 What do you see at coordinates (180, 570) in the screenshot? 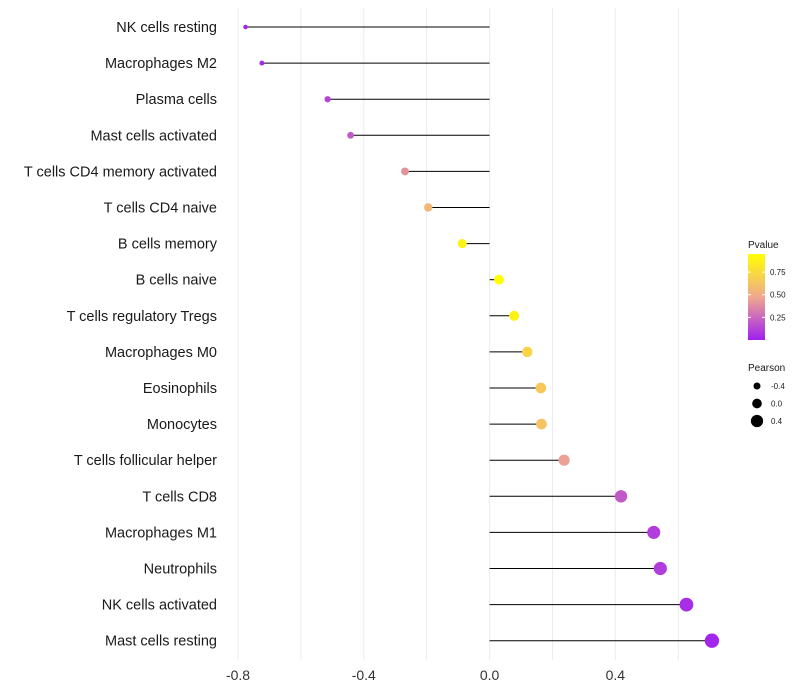
I see `category-label: Neutrophils` at bounding box center [180, 570].